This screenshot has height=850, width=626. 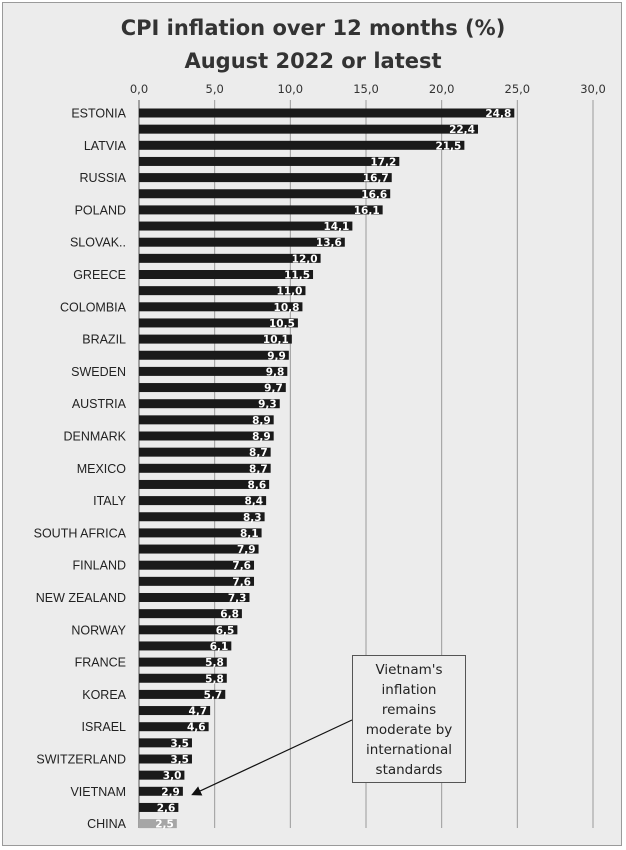 What do you see at coordinates (102, 469) in the screenshot?
I see `category-label: MEXICO` at bounding box center [102, 469].